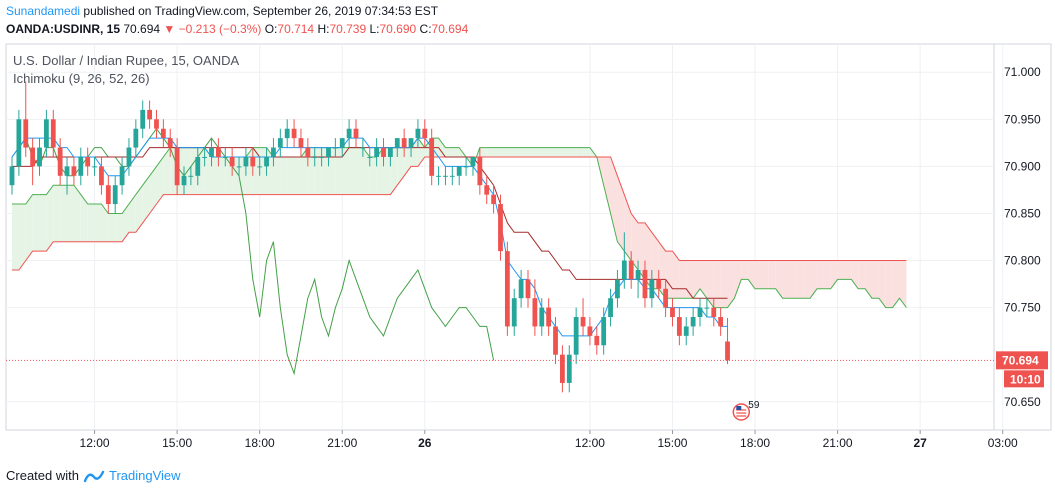 The width and height of the screenshot is (1055, 494). I want to click on author-link: Sunandamedi, so click(43, 11).